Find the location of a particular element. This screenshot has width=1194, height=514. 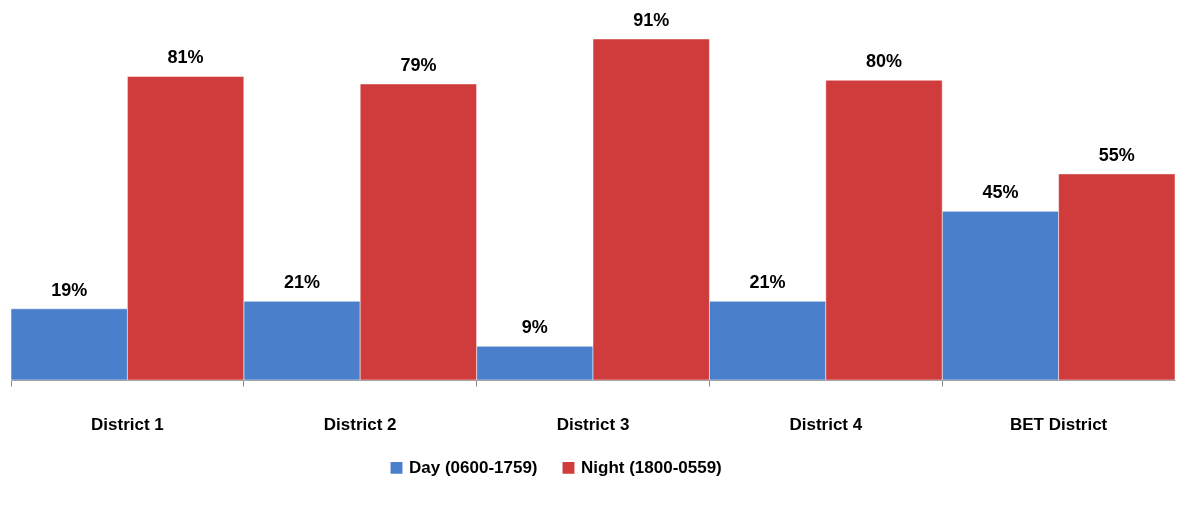

data-label: 9% is located at coordinates (534, 327).